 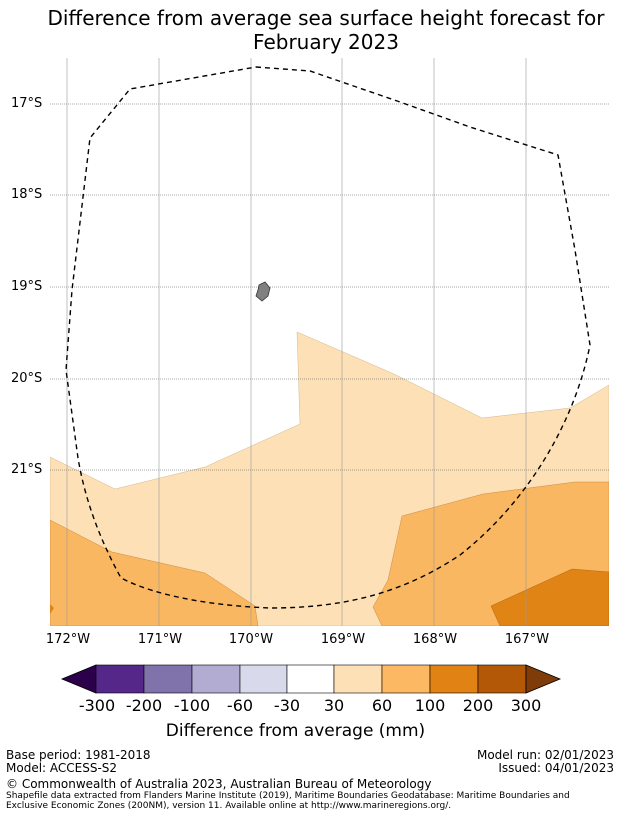 What do you see at coordinates (154, 572) in the screenshot?
I see `anomaly-region-60-100-west` at bounding box center [154, 572].